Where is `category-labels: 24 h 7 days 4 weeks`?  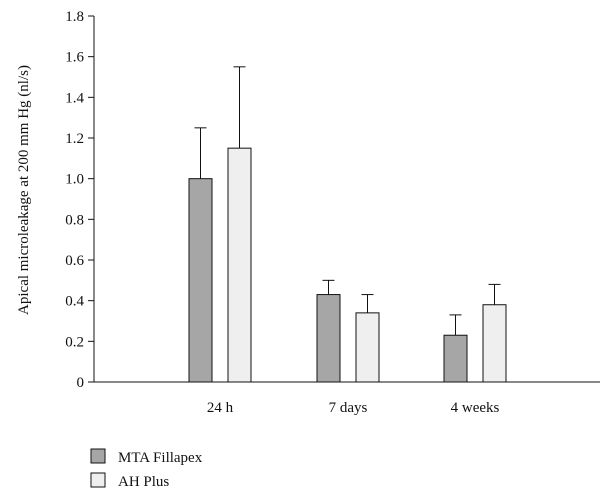 category-labels: 24 h 7 days 4 weeks is located at coordinates (353, 408).